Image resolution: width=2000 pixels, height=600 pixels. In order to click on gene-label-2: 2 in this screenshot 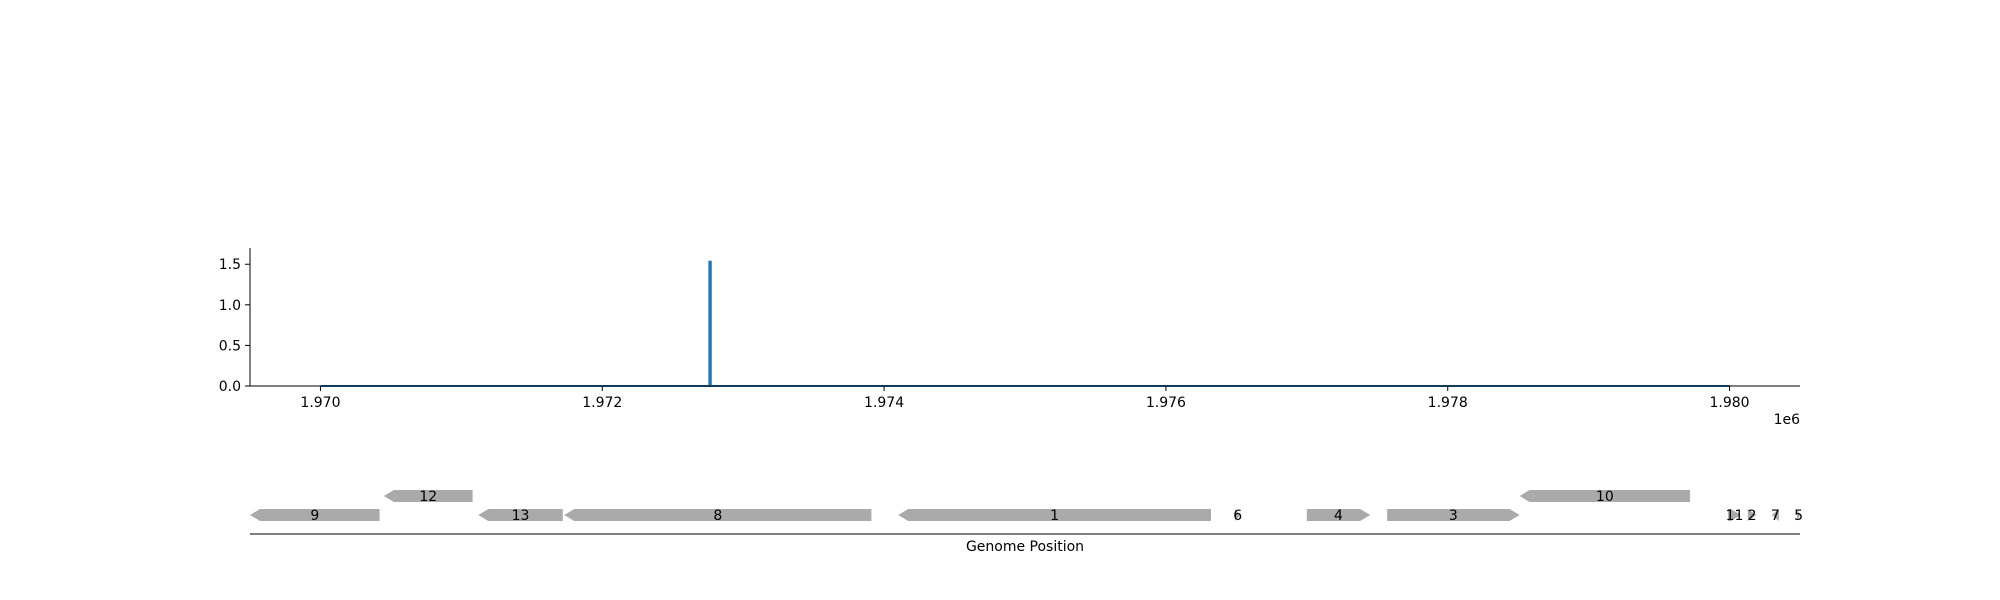, I will do `click(1752, 516)`.